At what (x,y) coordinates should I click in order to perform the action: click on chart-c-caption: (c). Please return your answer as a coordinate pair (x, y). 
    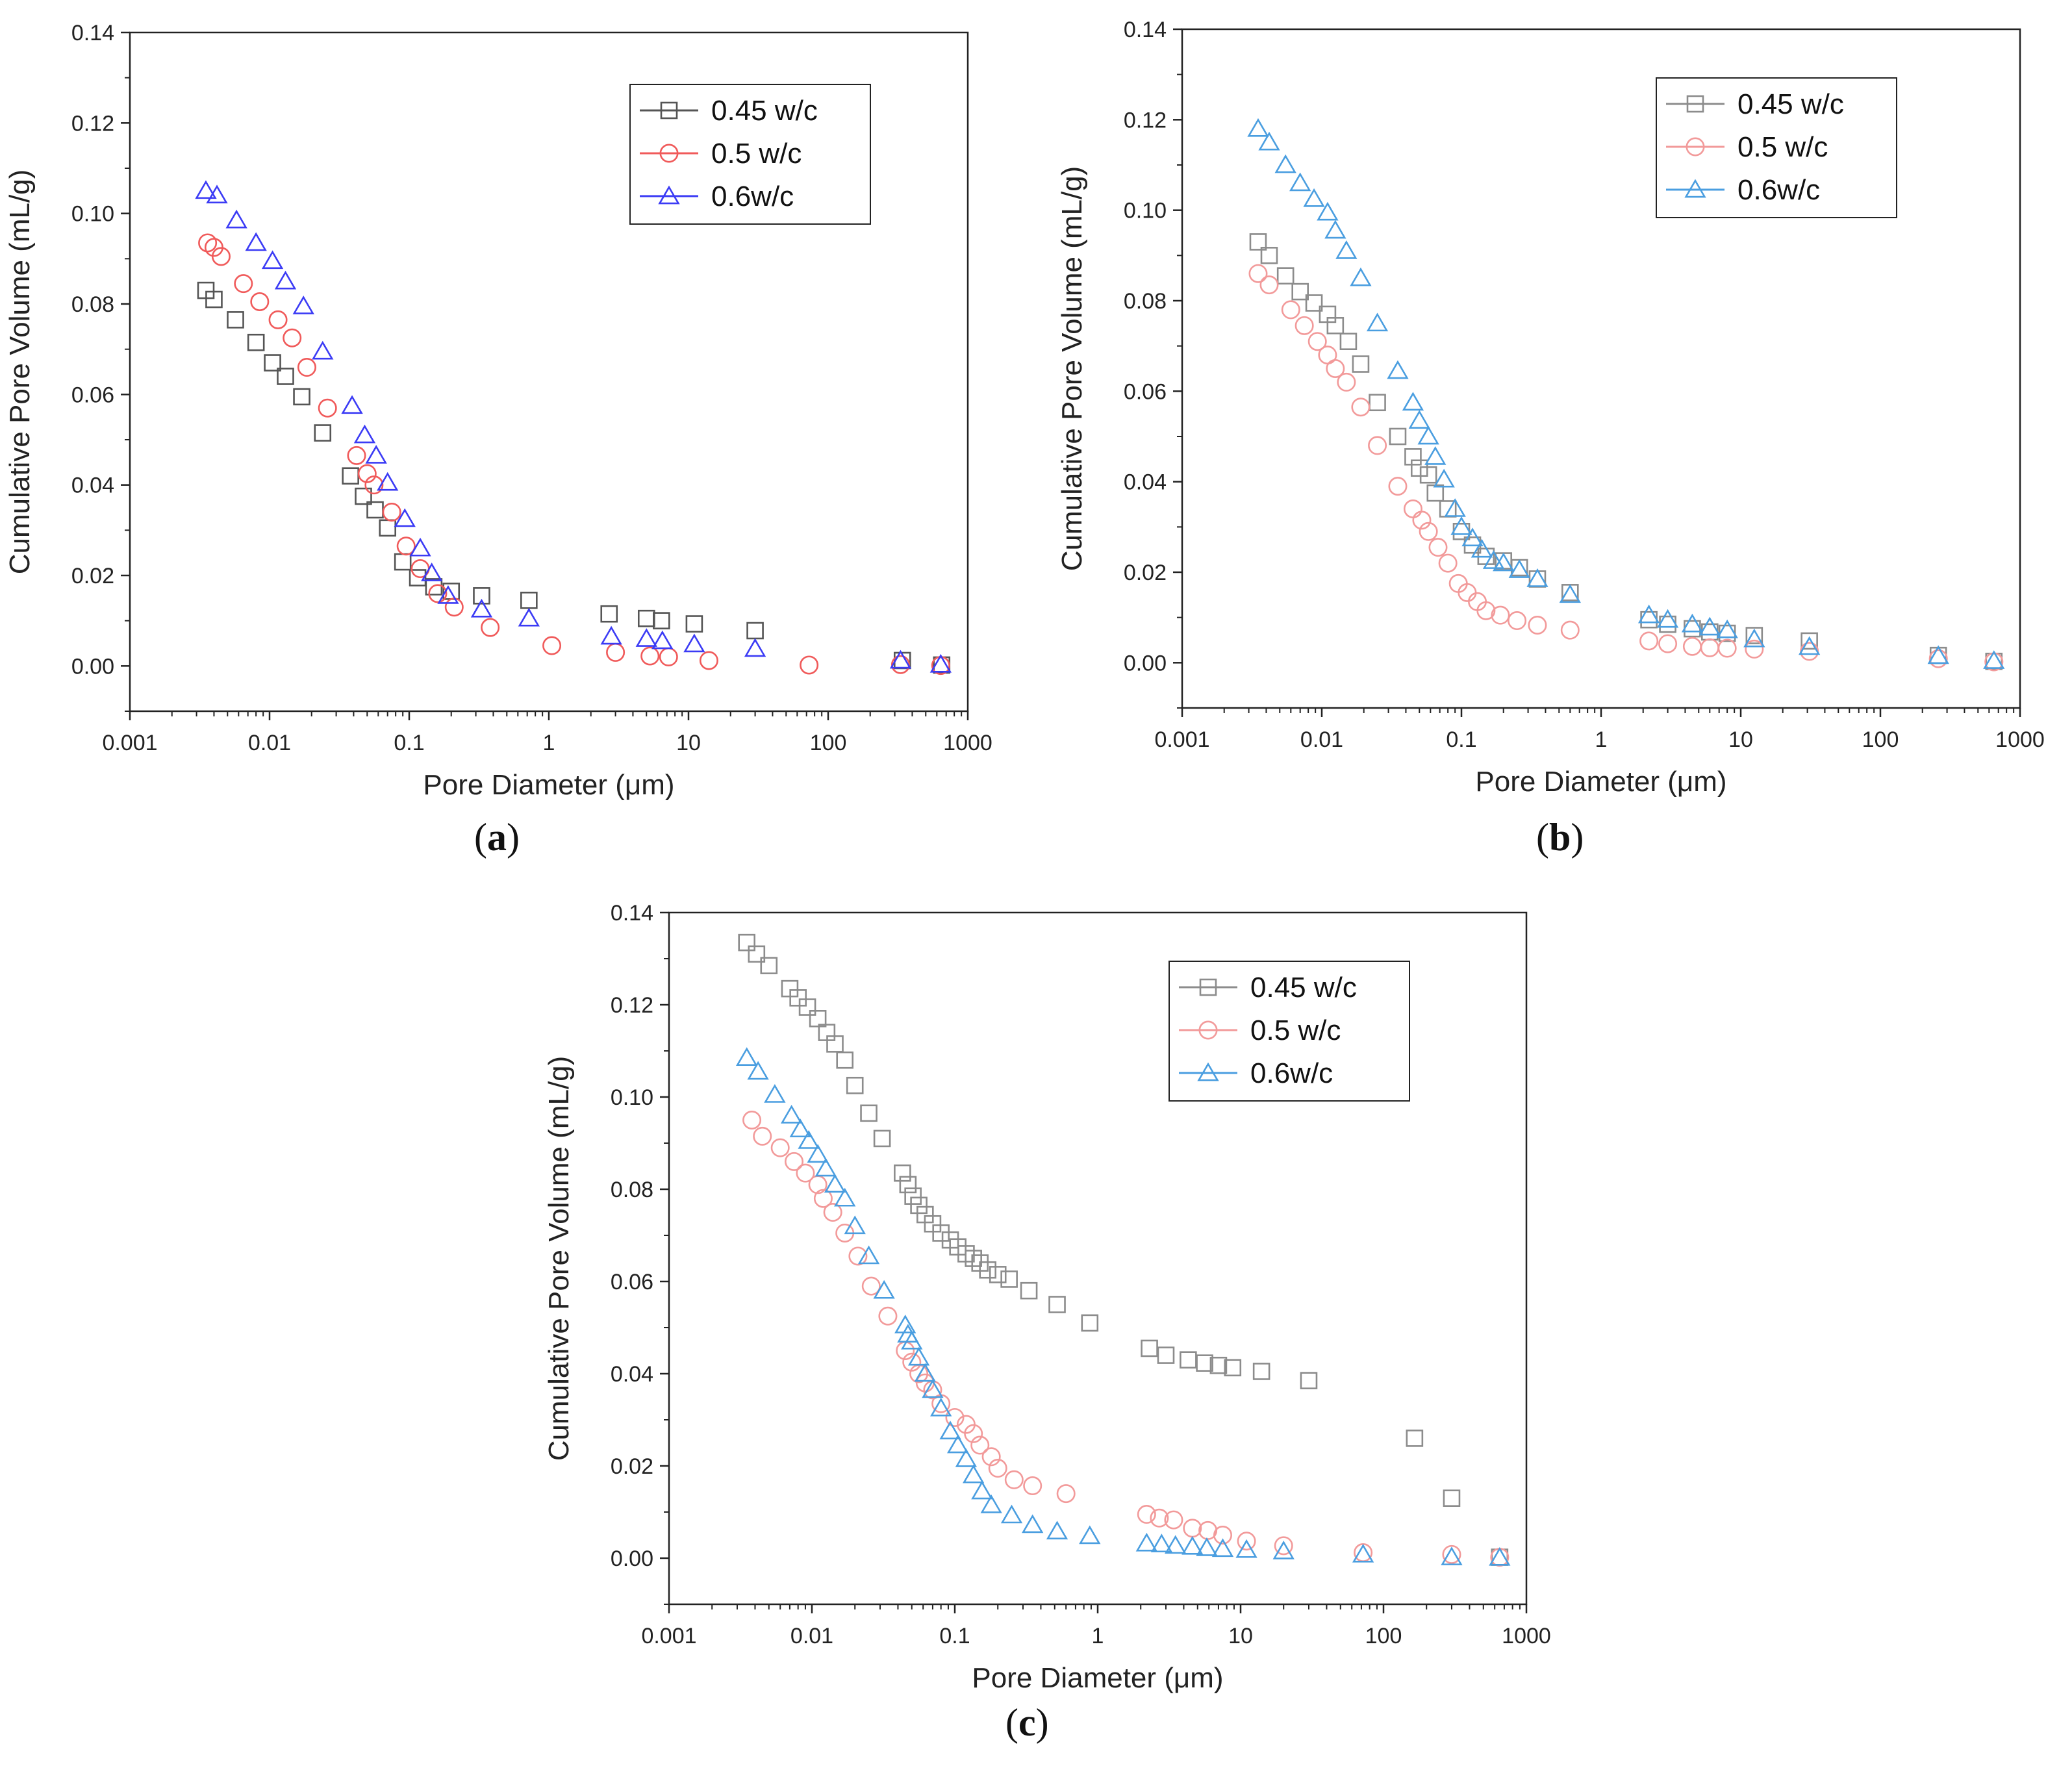
    Looking at the image, I should click on (1027, 1722).